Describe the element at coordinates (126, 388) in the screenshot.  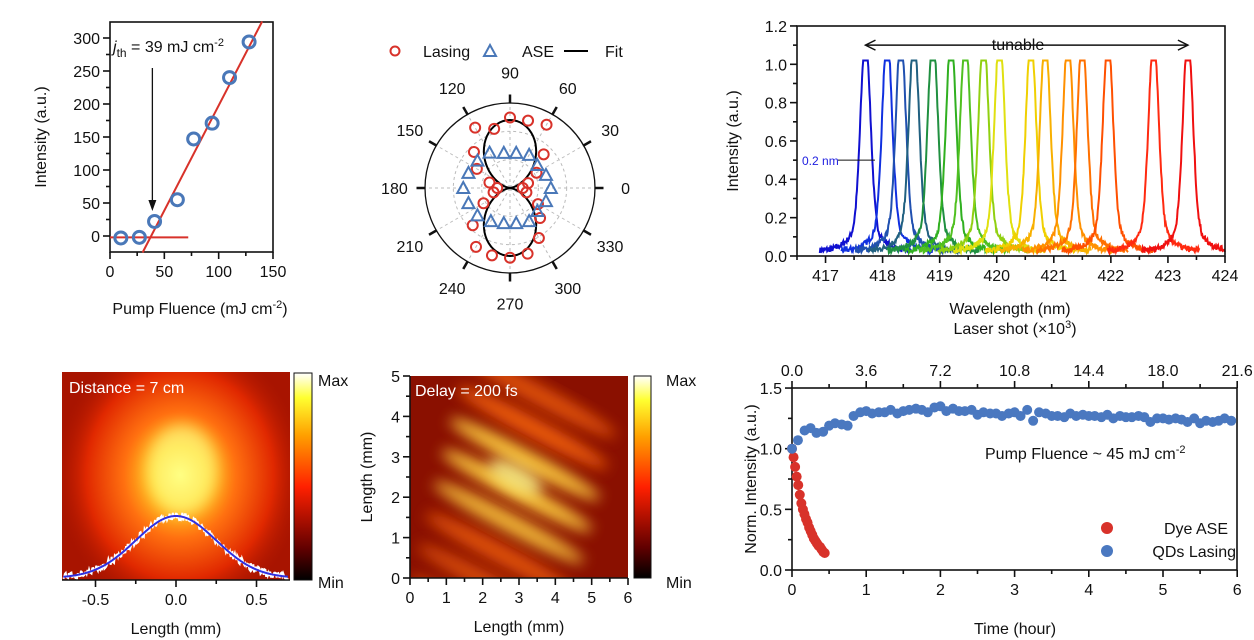
I see `distance-label: Distance = 7 cm` at that location.